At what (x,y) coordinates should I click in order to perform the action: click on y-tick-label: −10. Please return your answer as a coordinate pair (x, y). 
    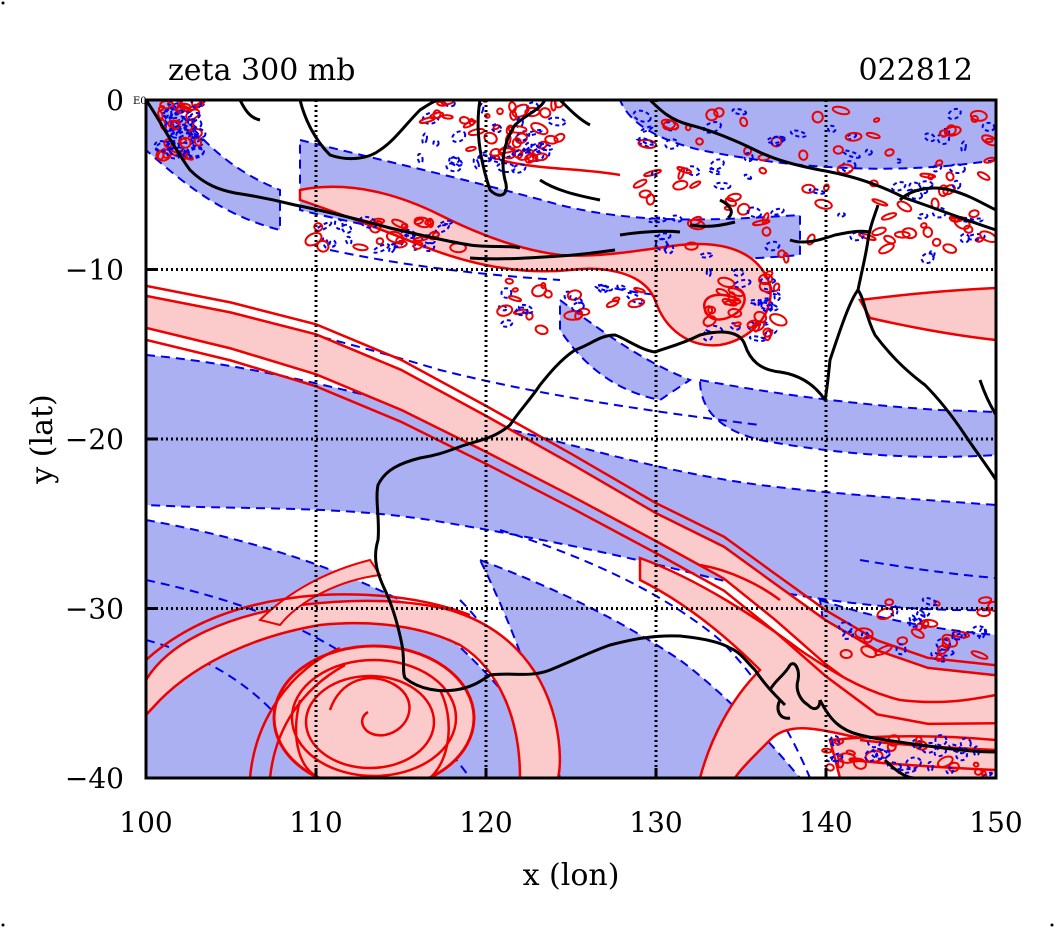
    Looking at the image, I should click on (94, 270).